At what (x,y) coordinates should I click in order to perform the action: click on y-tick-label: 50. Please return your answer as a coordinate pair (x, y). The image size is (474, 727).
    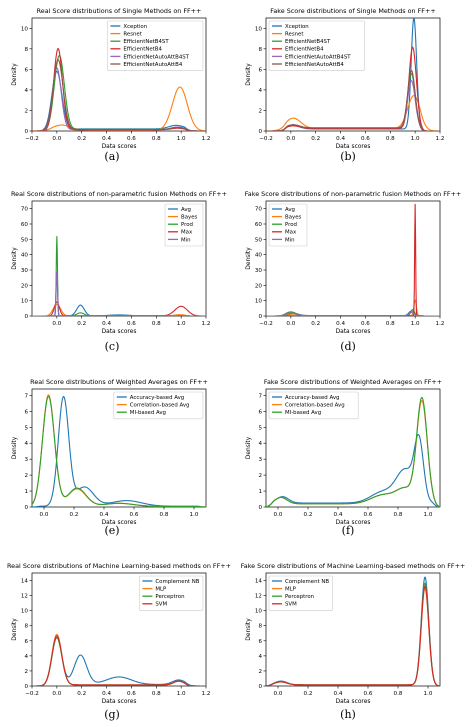
    Looking at the image, I should click on (259, 240).